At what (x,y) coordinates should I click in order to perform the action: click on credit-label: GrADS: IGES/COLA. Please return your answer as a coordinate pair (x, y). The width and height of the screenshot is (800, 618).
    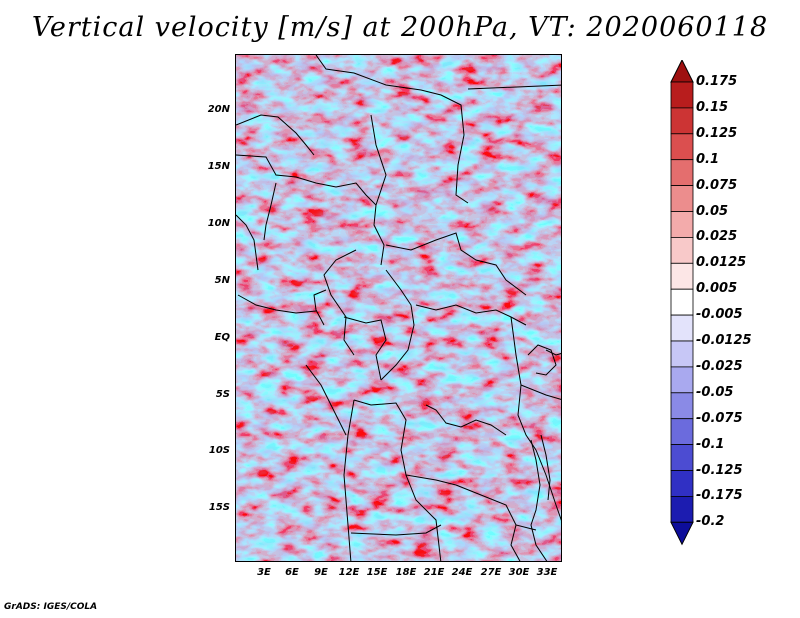
    Looking at the image, I should click on (51, 607).